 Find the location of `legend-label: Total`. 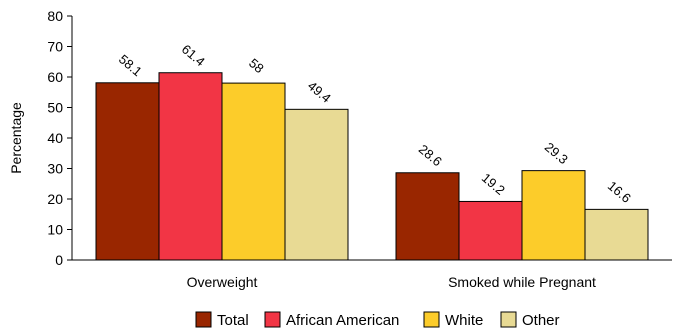

legend-label: Total is located at coordinates (233, 320).